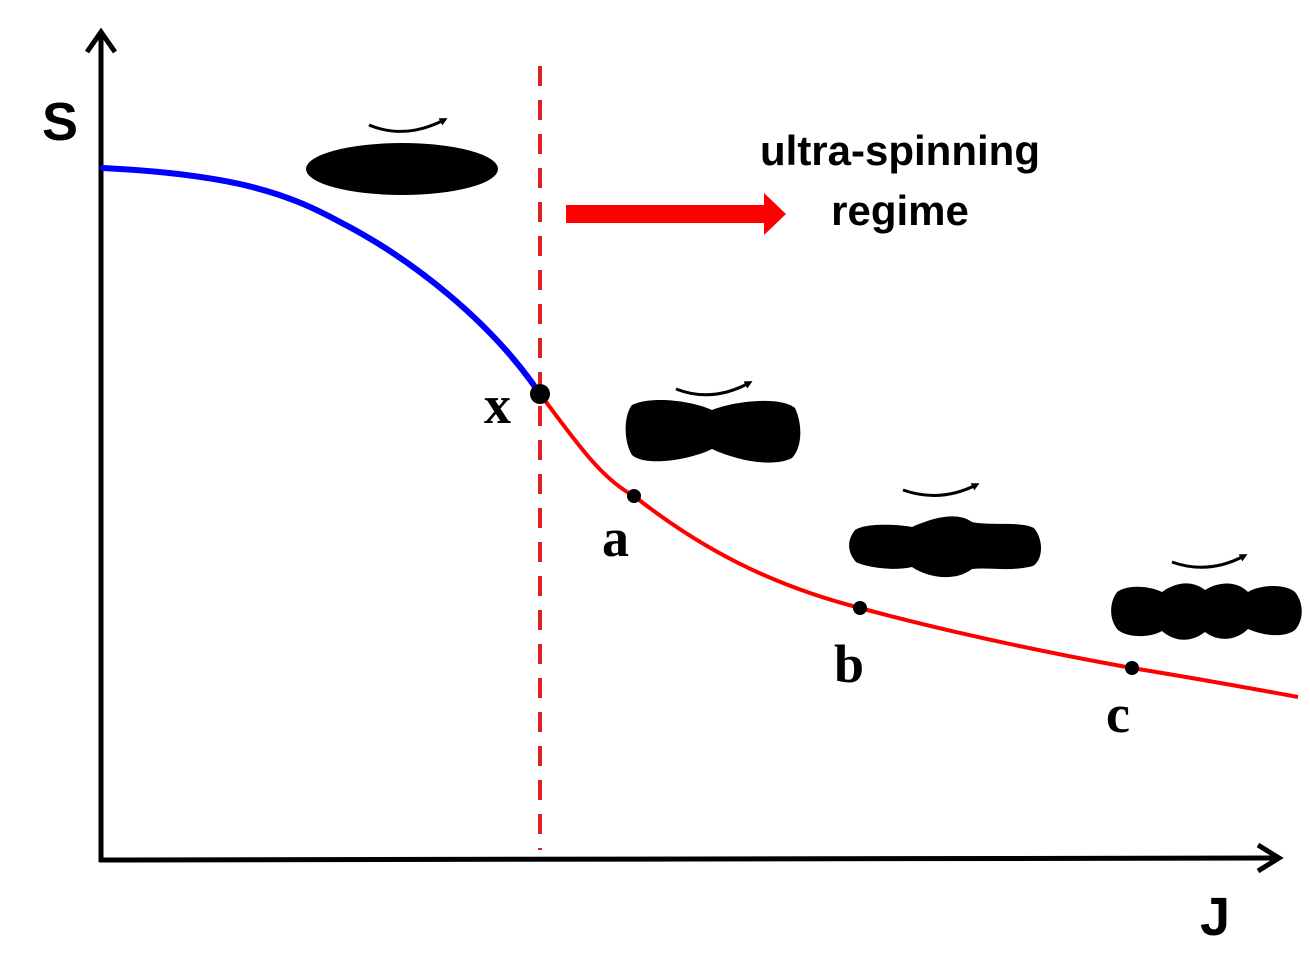 This screenshot has width=1310, height=963. Describe the element at coordinates (1270, 858) in the screenshot. I see `x-axis-arrowhead` at that location.